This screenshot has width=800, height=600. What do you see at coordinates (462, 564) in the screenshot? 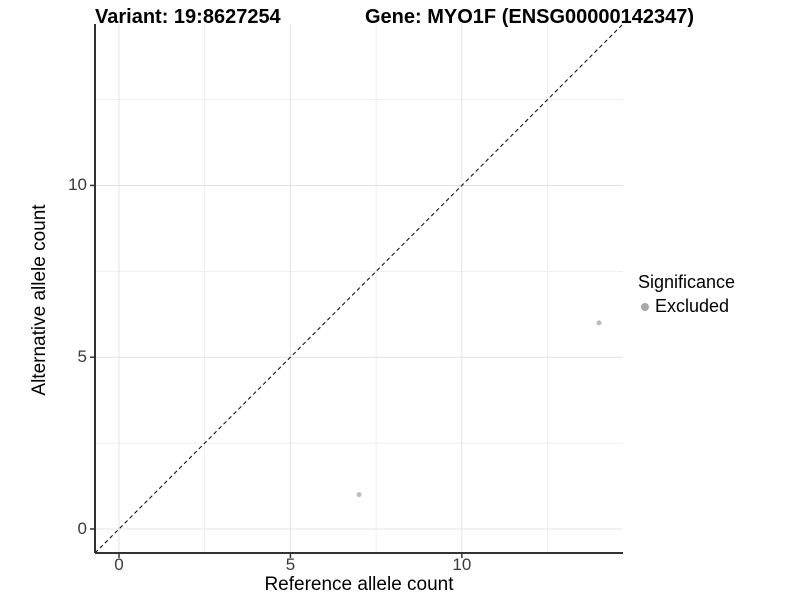
I see `x-tick-label: 10` at bounding box center [462, 564].